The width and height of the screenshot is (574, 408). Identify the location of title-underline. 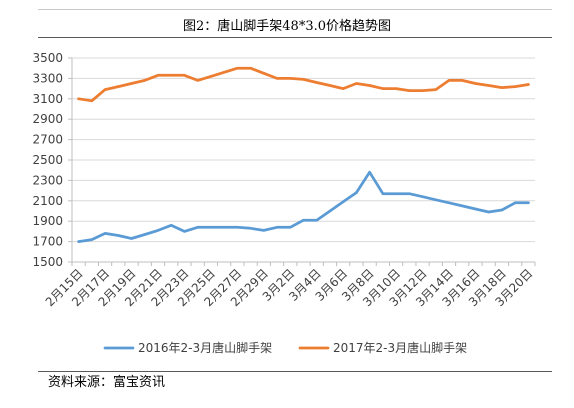
(295, 37).